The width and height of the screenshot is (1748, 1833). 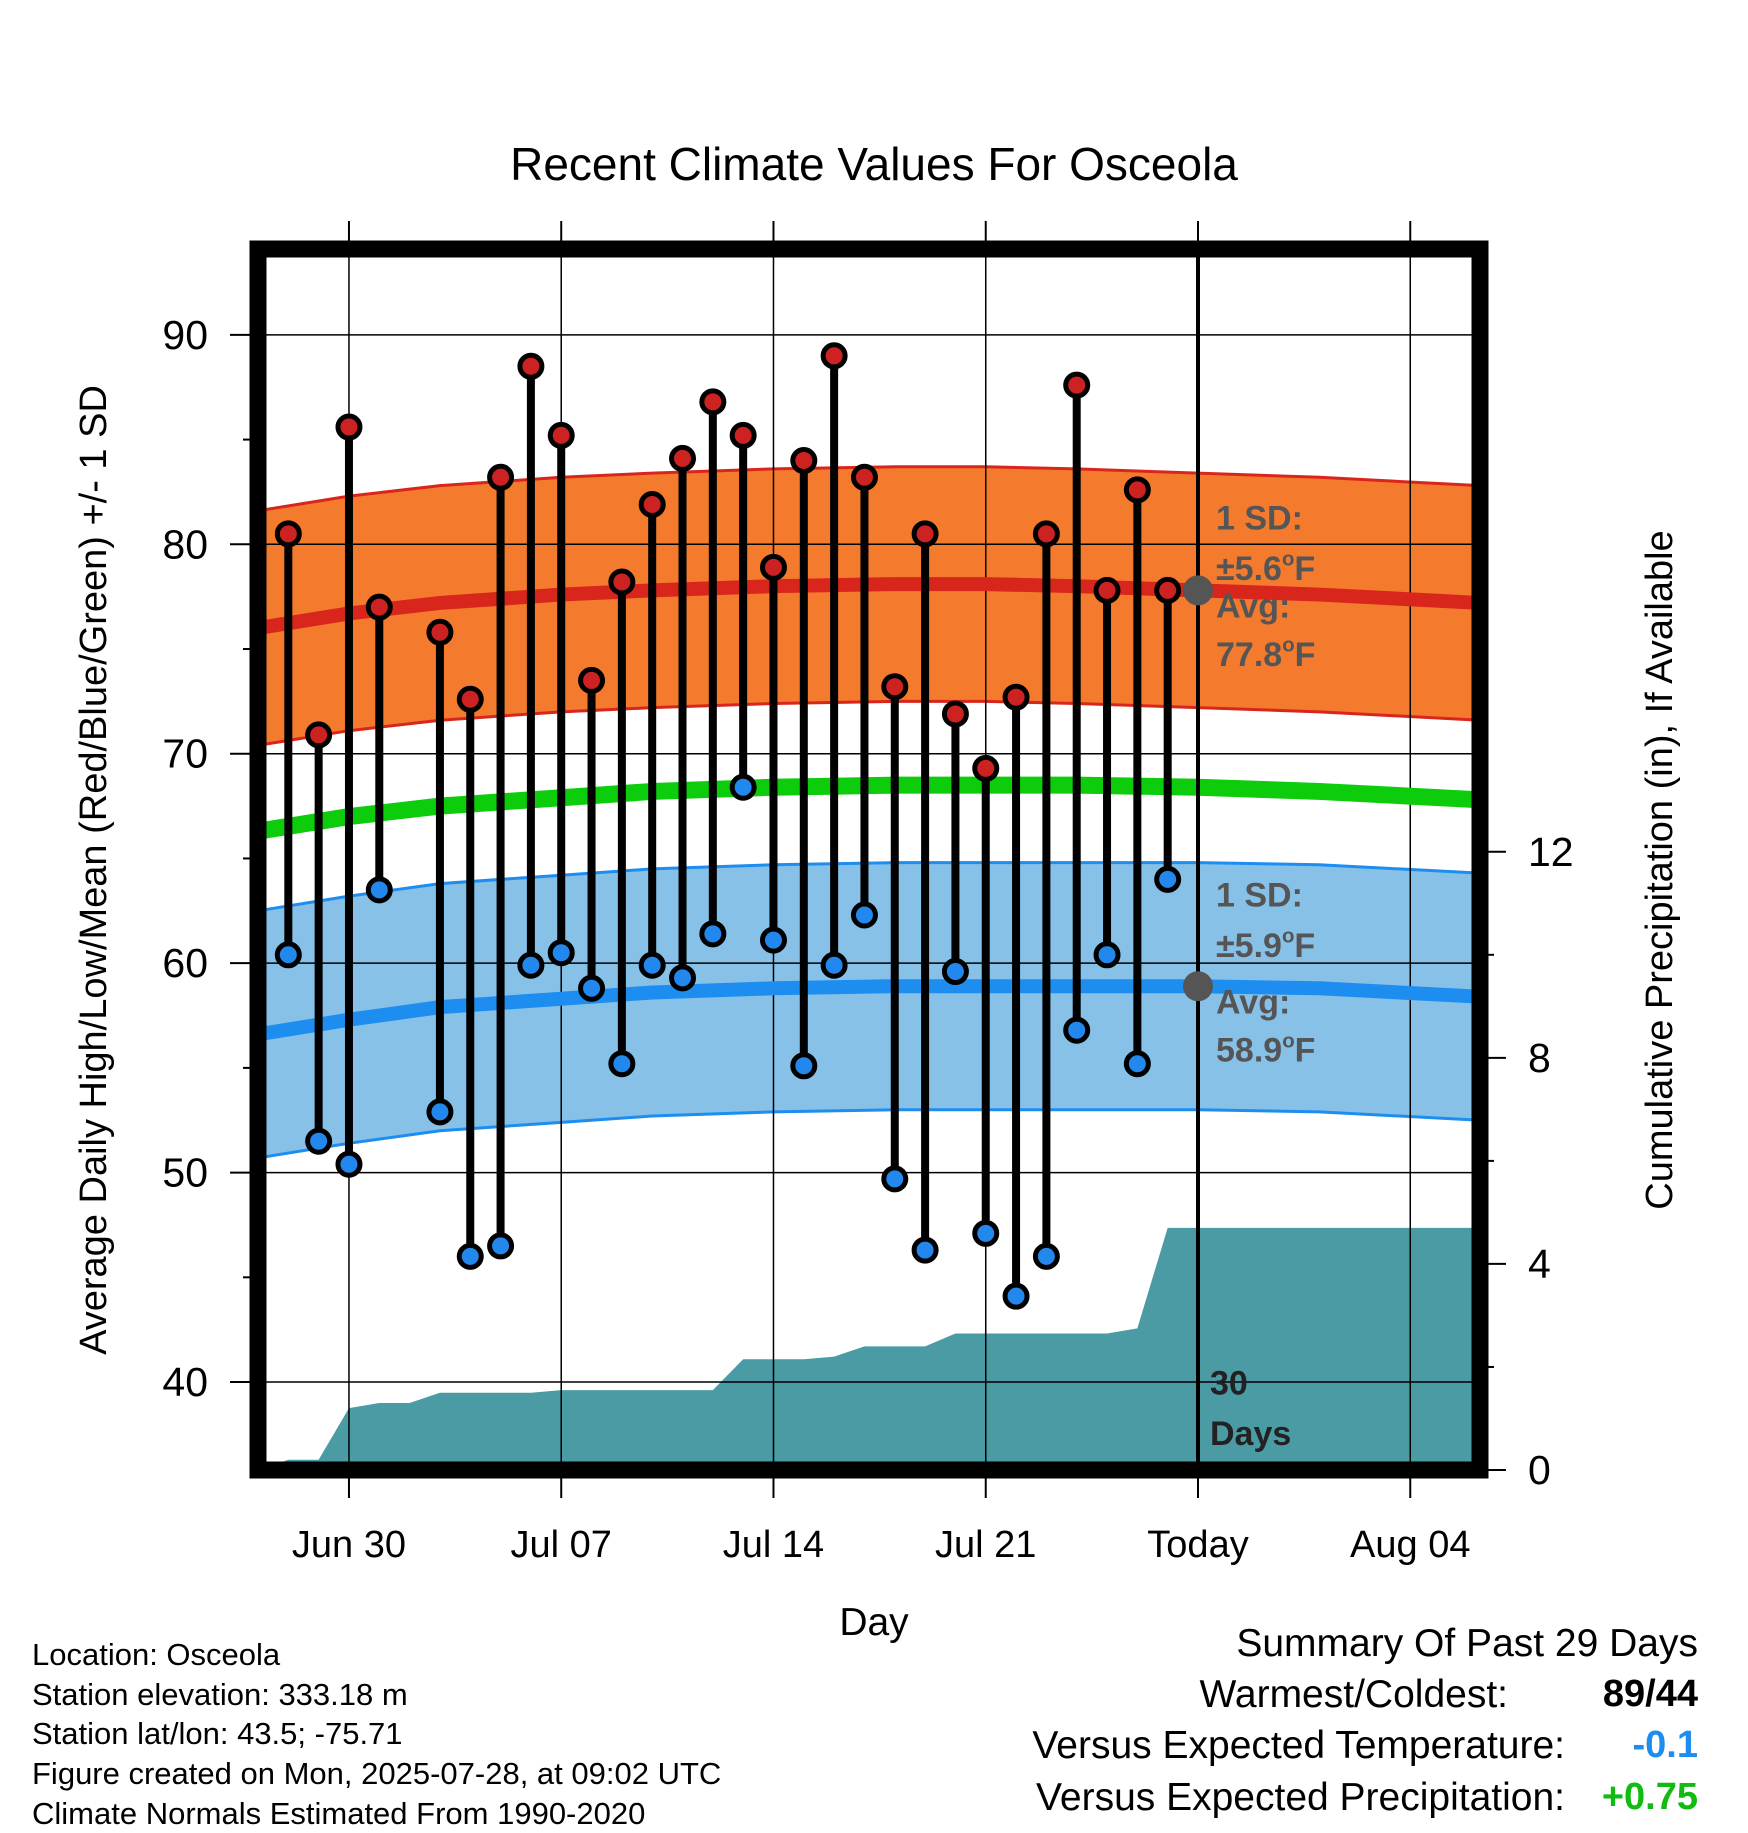 I want to click on high-avg-value: 77.8oF, so click(x=1265, y=653).